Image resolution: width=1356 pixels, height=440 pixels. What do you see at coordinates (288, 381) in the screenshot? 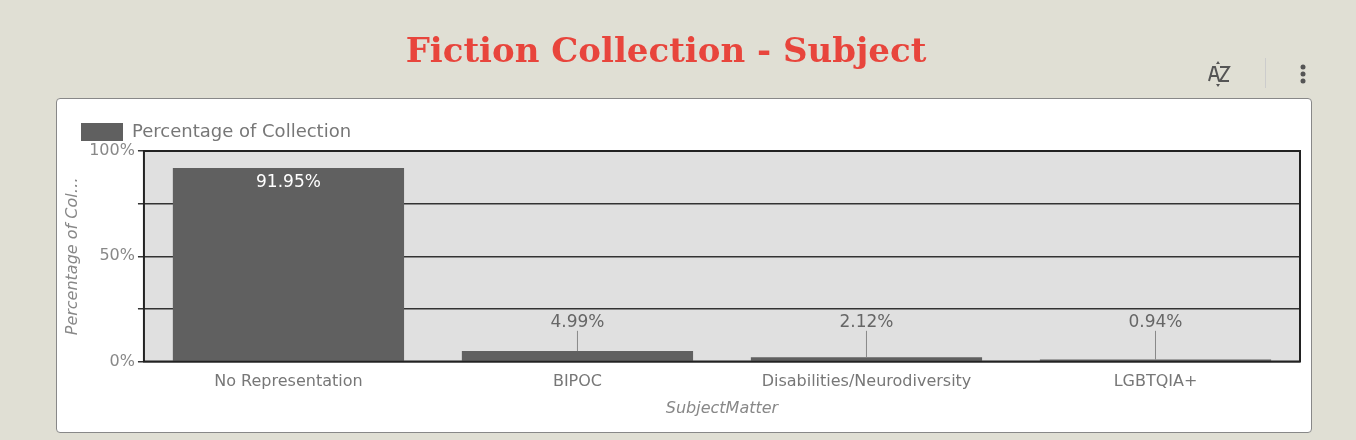
I see `x-tick-label: No Representation` at bounding box center [288, 381].